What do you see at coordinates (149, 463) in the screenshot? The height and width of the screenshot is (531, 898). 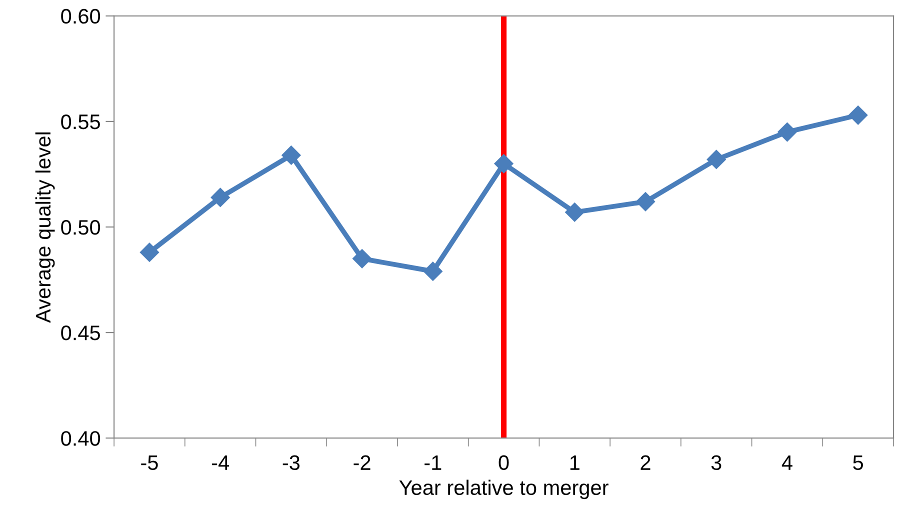 I see `x-tick-label: -5` at bounding box center [149, 463].